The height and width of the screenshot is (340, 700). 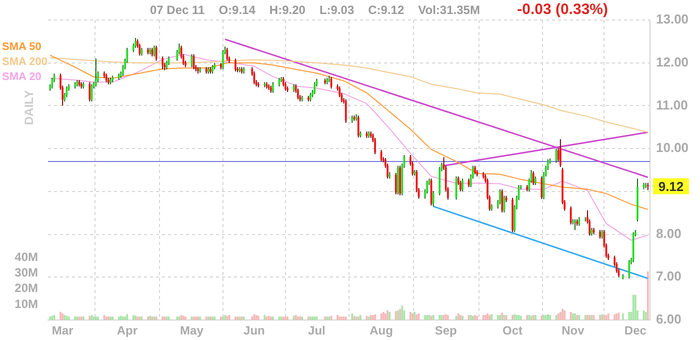 What do you see at coordinates (63, 331) in the screenshot?
I see `x-tick-label: Mar` at bounding box center [63, 331].